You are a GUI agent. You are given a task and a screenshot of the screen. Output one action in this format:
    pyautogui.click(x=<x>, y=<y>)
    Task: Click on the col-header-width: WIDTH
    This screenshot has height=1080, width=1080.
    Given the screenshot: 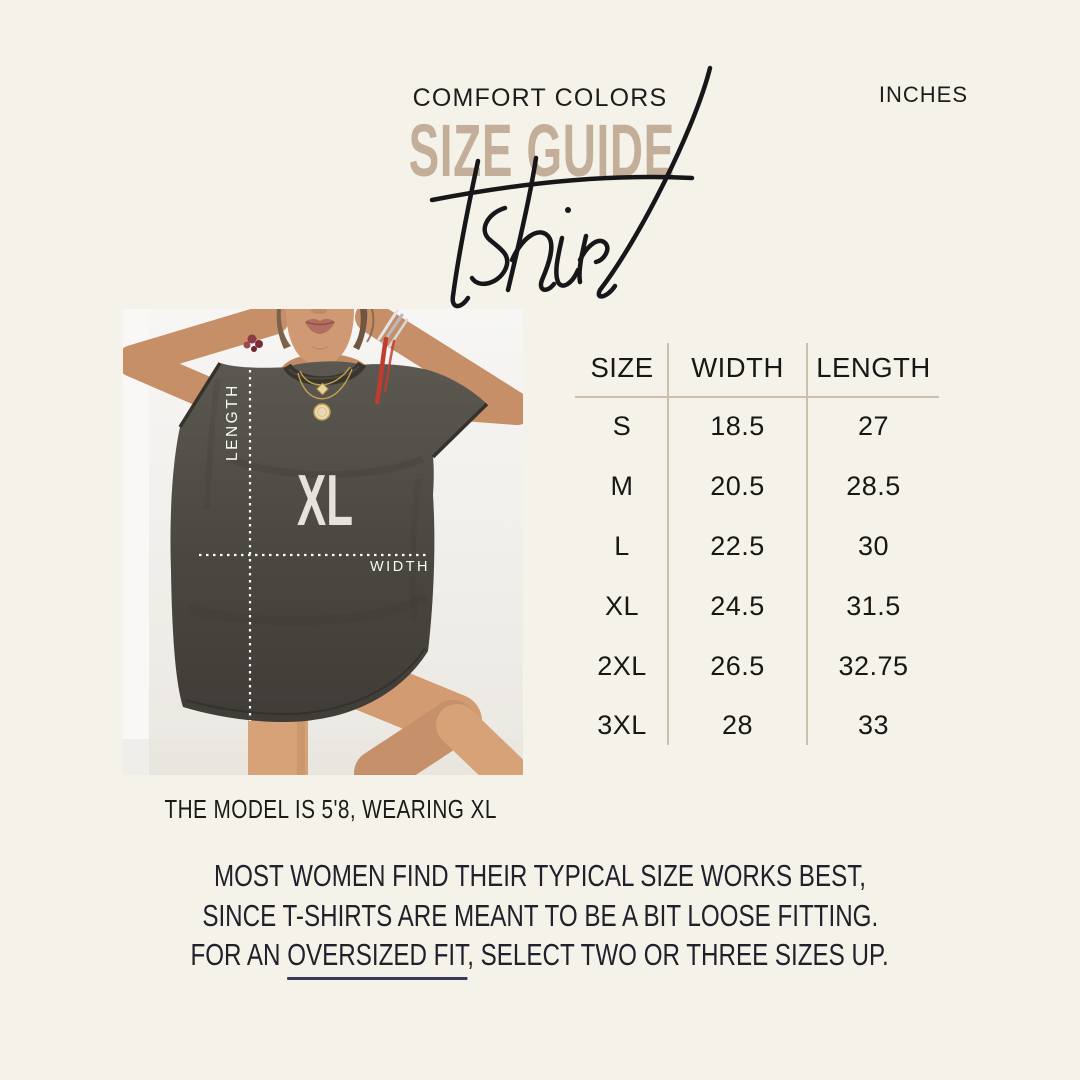 What is the action you would take?
    pyautogui.click(x=737, y=367)
    